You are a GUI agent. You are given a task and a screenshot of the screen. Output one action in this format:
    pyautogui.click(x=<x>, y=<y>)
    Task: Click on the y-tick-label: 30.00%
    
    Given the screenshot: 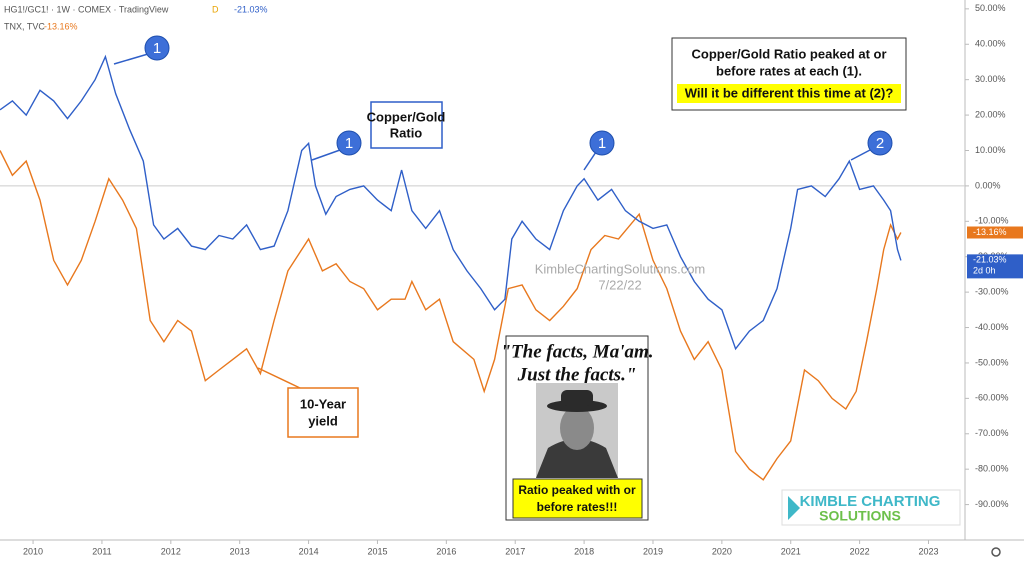 What is the action you would take?
    pyautogui.click(x=990, y=79)
    